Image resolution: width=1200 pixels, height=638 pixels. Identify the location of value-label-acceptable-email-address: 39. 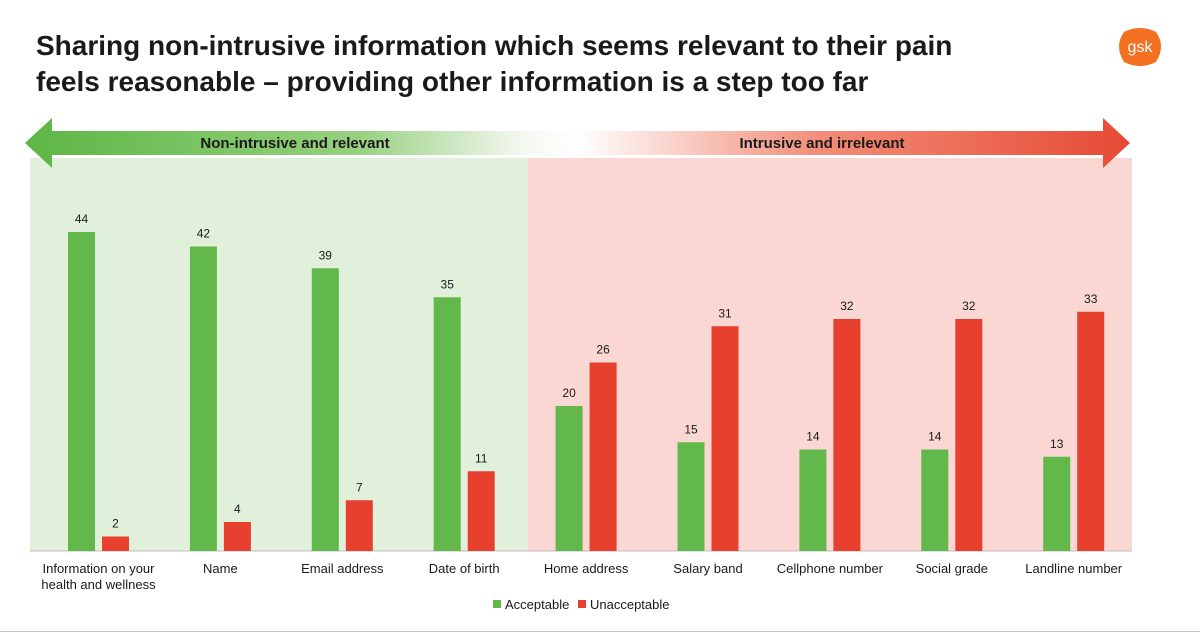
(326, 255).